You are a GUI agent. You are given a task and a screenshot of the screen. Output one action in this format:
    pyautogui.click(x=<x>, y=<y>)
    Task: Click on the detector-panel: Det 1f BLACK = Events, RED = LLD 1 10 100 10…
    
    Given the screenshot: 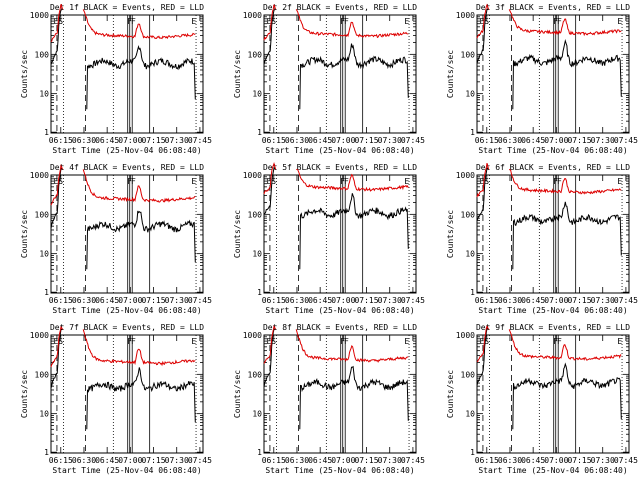 What is the action you would take?
    pyautogui.click(x=116, y=79)
    